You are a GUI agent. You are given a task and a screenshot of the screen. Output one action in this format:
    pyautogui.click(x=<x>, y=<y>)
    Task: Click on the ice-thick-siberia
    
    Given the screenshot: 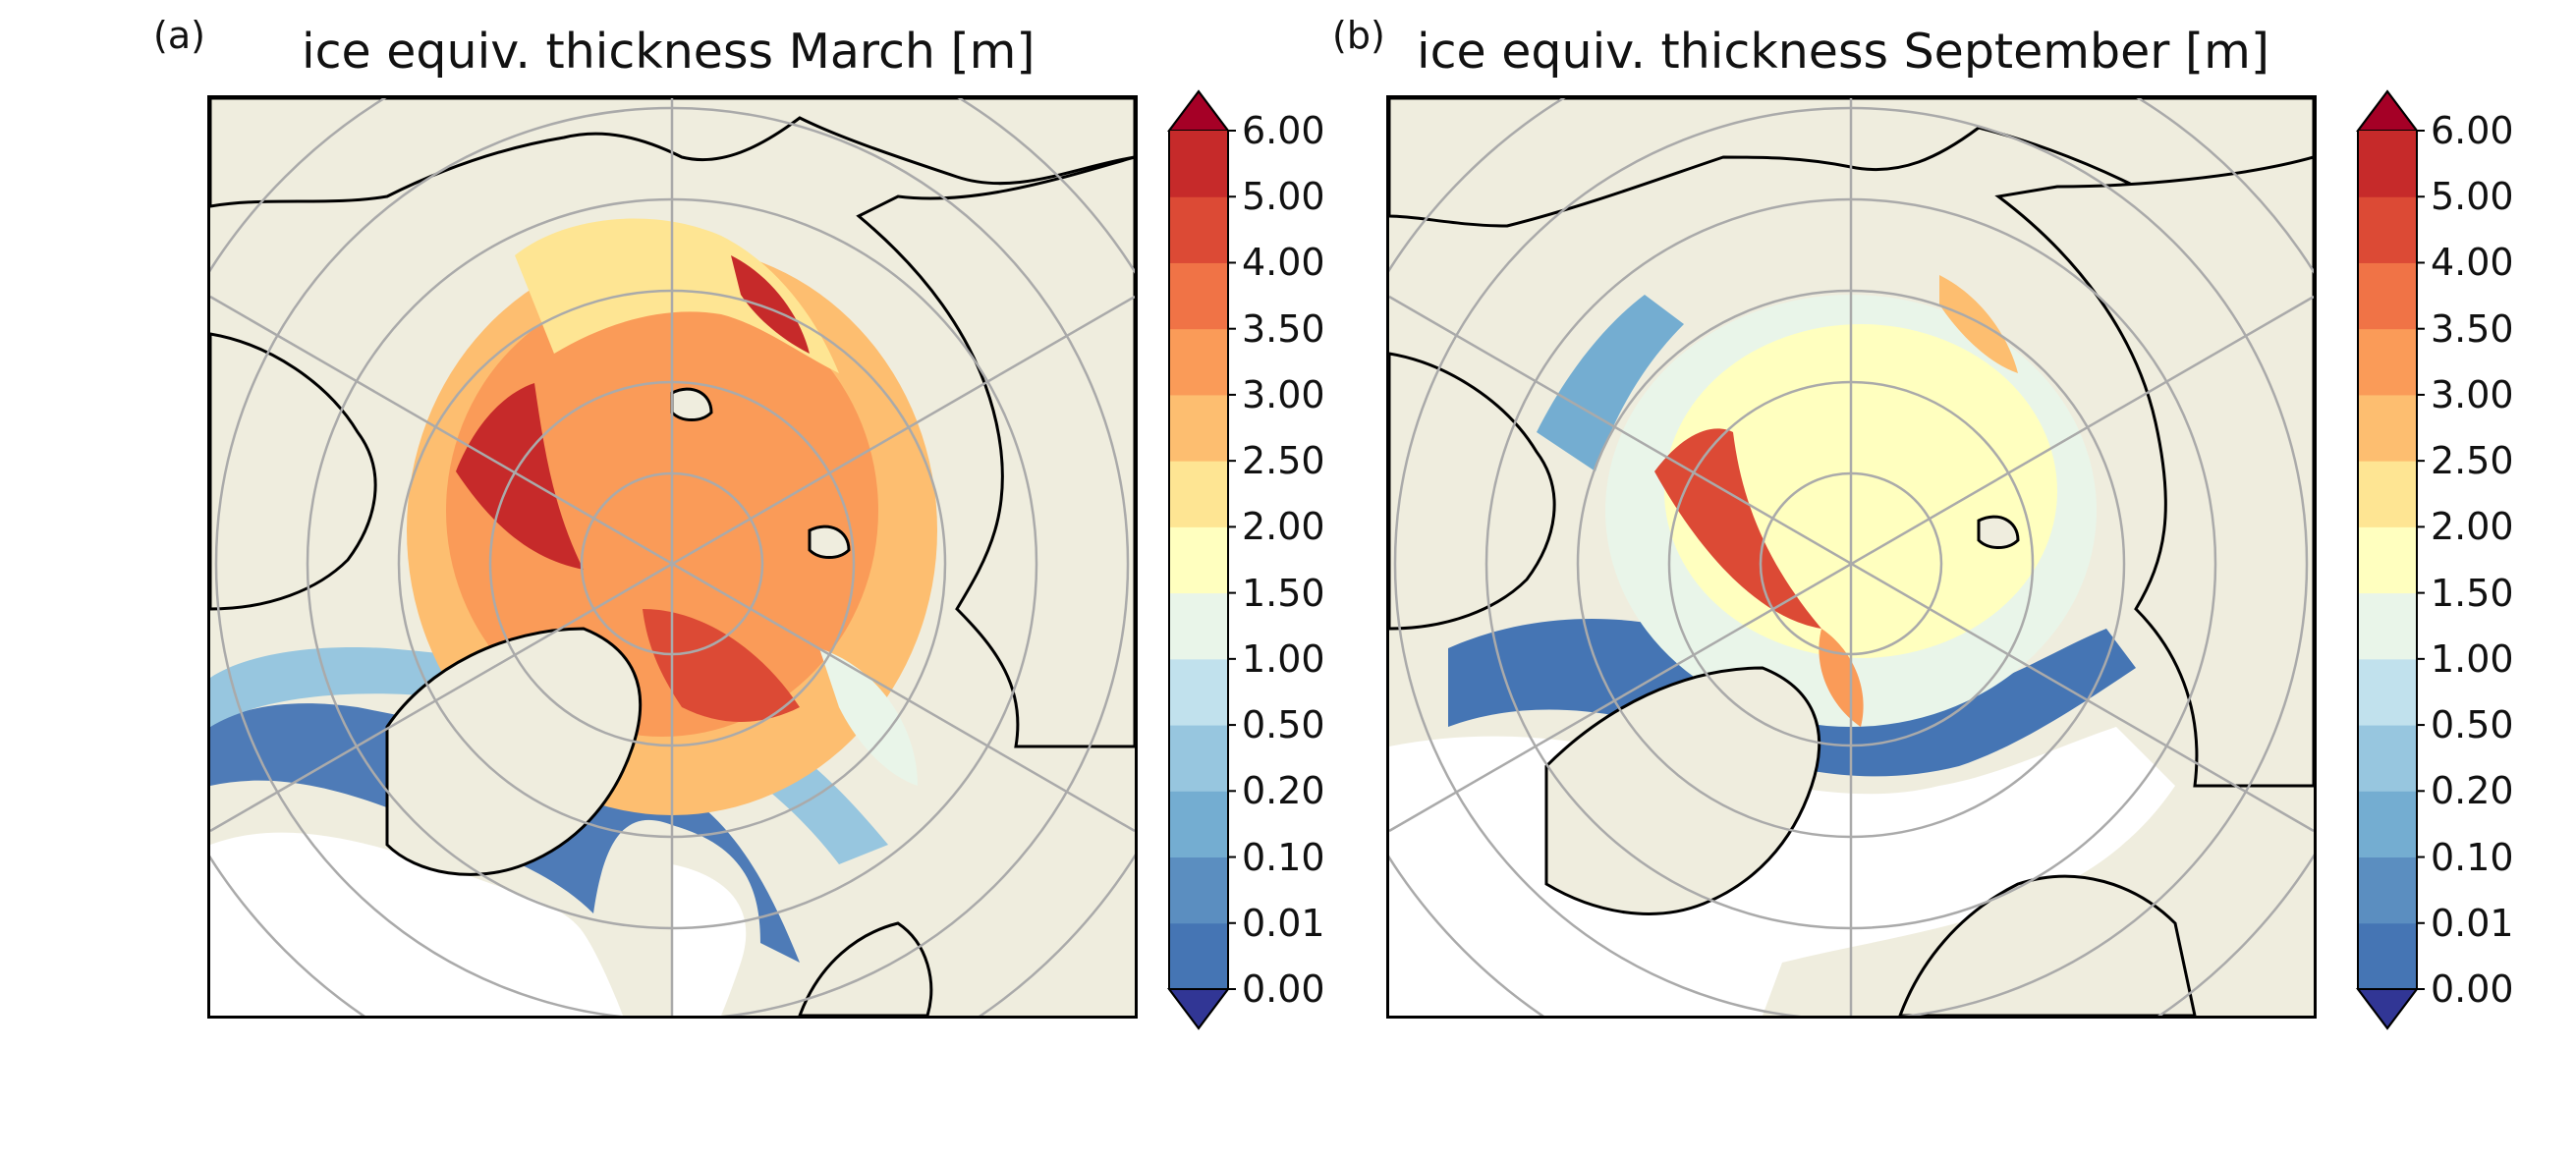 What is the action you would take?
    pyautogui.click(x=770, y=304)
    